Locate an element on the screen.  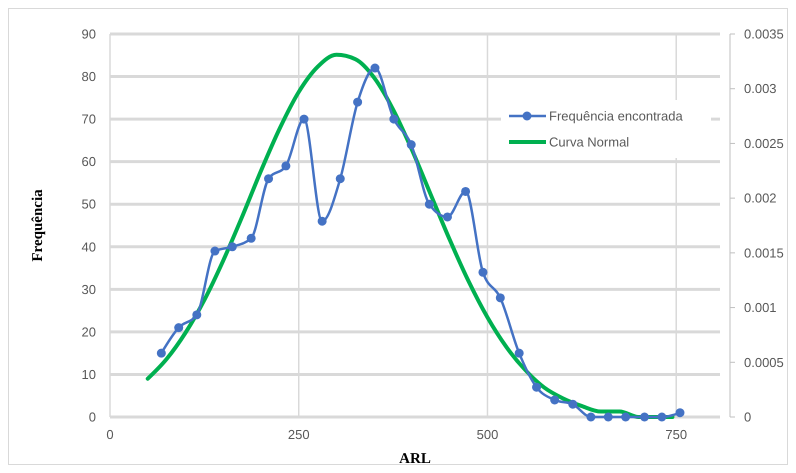
y2-tick-label: 0.0035 is located at coordinates (764, 34).